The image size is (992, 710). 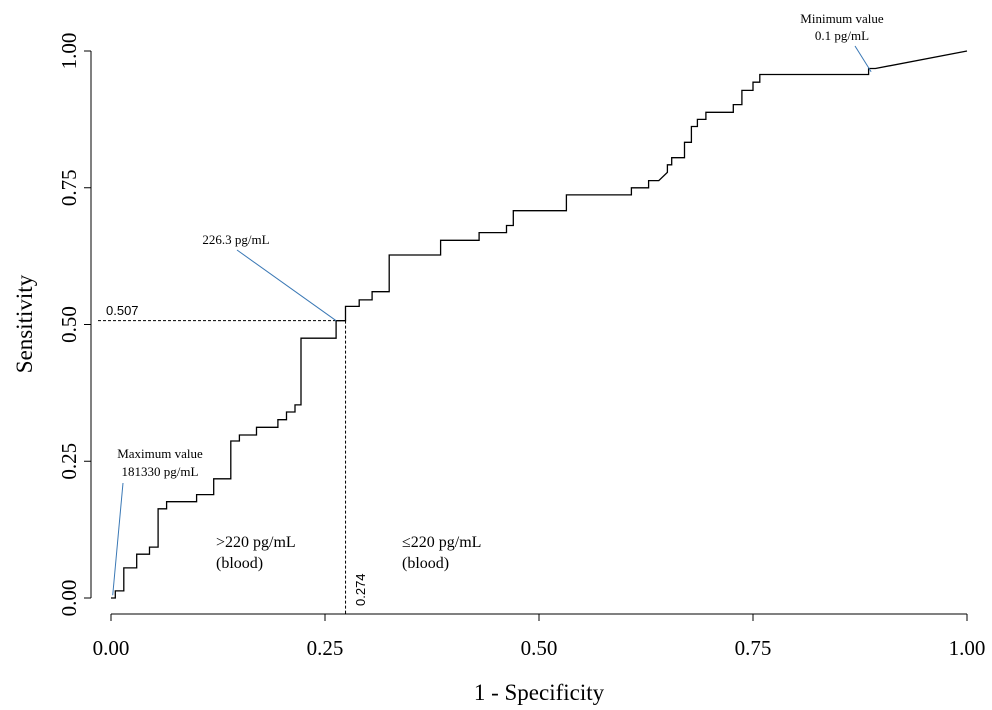 I want to click on x-tick-label: 0.00, so click(x=111, y=648).